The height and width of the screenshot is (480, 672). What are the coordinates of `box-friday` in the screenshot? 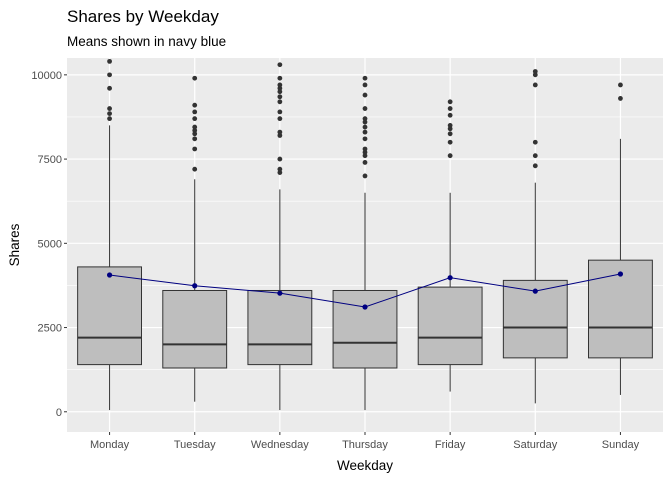 It's located at (450, 245).